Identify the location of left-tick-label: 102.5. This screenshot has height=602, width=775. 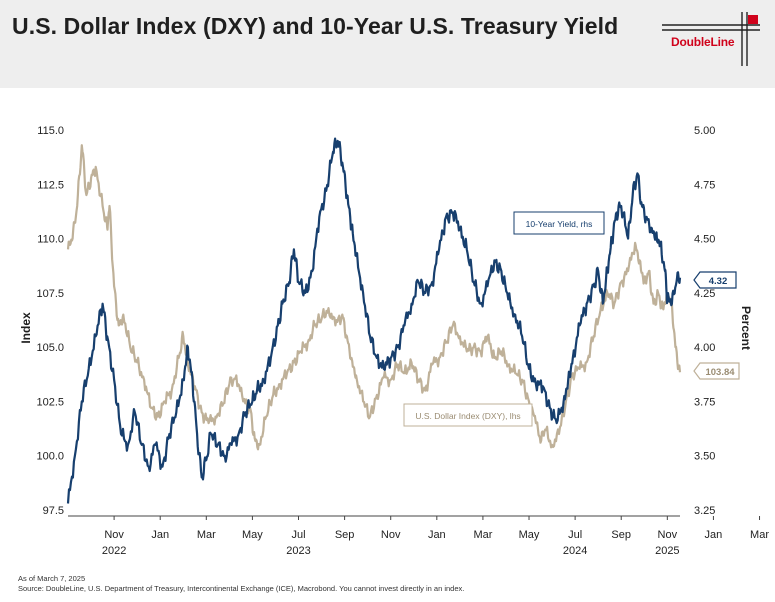
(50, 402).